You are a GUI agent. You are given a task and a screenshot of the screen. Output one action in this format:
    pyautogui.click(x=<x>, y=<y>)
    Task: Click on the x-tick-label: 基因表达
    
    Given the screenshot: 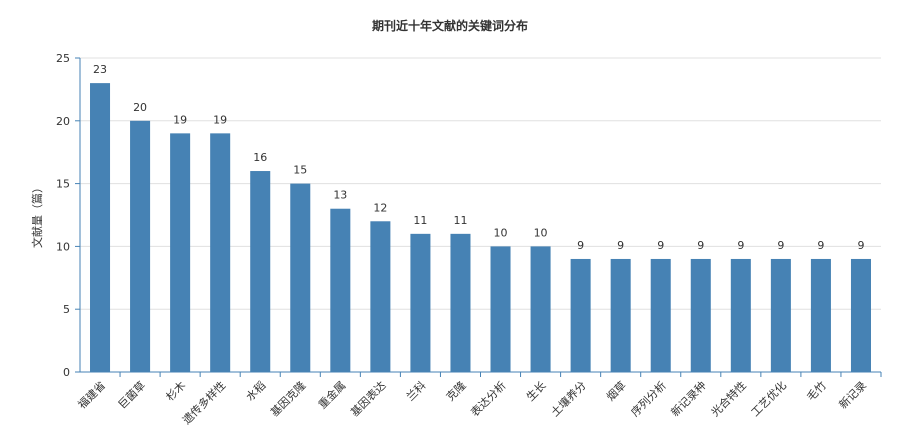 What is the action you would take?
    pyautogui.click(x=367, y=398)
    